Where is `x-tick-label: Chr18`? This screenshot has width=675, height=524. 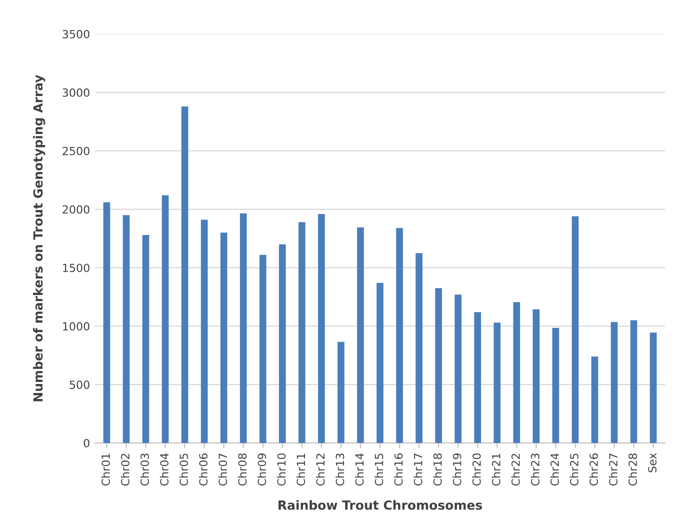
x-tick-label: Chr18 is located at coordinates (437, 469).